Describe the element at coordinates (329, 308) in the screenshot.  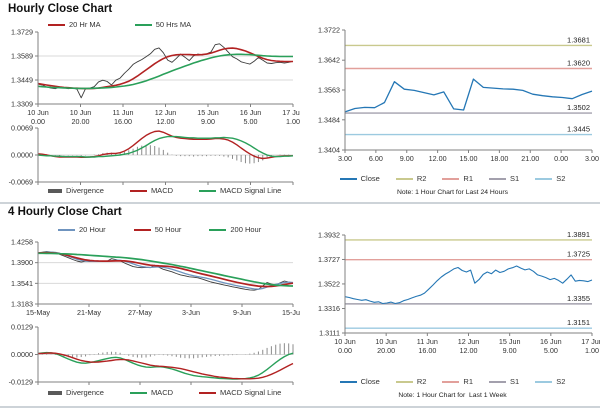
I see `y-tick-label: 1.3316` at that location.